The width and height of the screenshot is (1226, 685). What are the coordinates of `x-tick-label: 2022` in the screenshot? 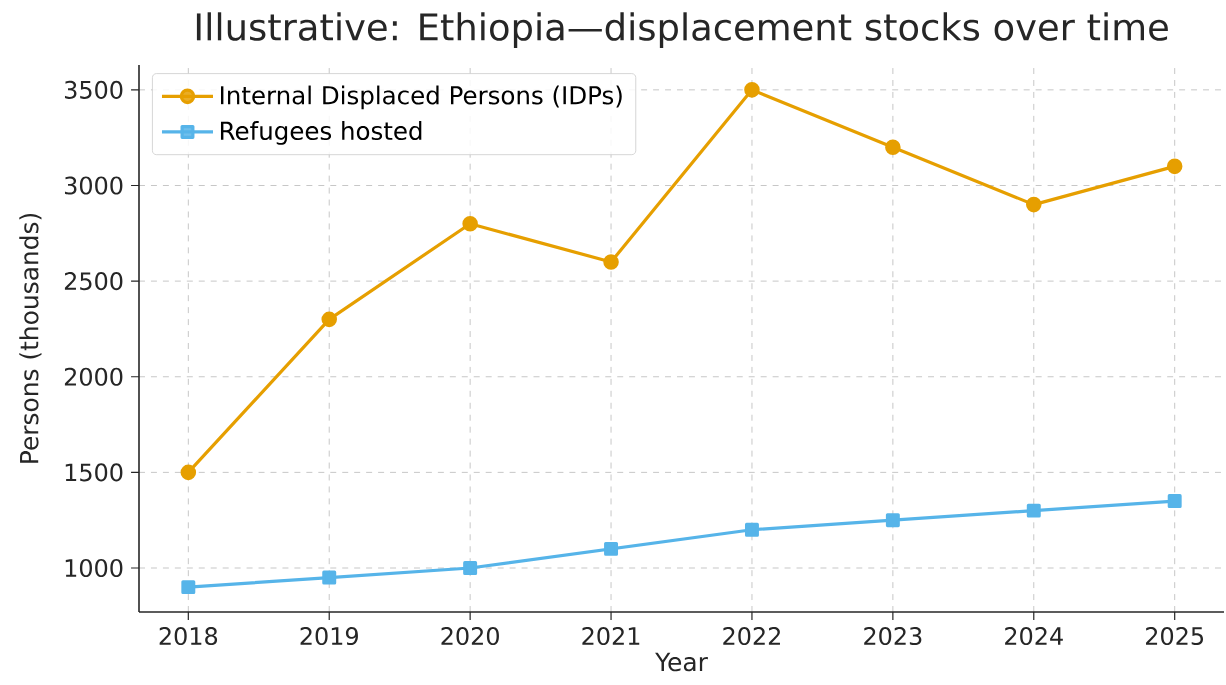 It's located at (751, 636).